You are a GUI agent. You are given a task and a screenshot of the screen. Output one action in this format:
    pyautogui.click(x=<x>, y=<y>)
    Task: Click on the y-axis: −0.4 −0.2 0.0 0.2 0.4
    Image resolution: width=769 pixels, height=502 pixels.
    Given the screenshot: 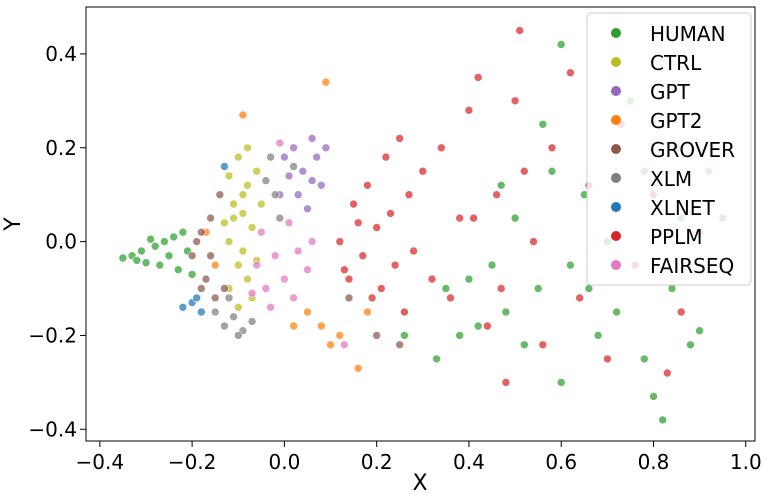 What is the action you would take?
    pyautogui.click(x=57, y=241)
    